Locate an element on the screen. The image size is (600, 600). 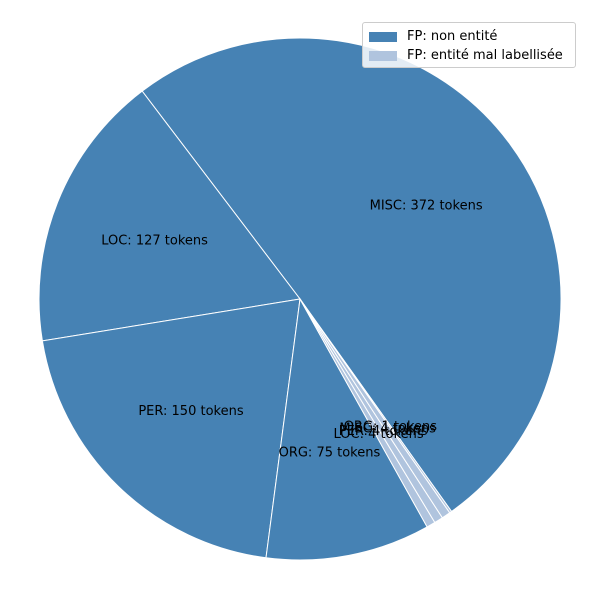
legend-swatch-non-entity is located at coordinates (383, 36).